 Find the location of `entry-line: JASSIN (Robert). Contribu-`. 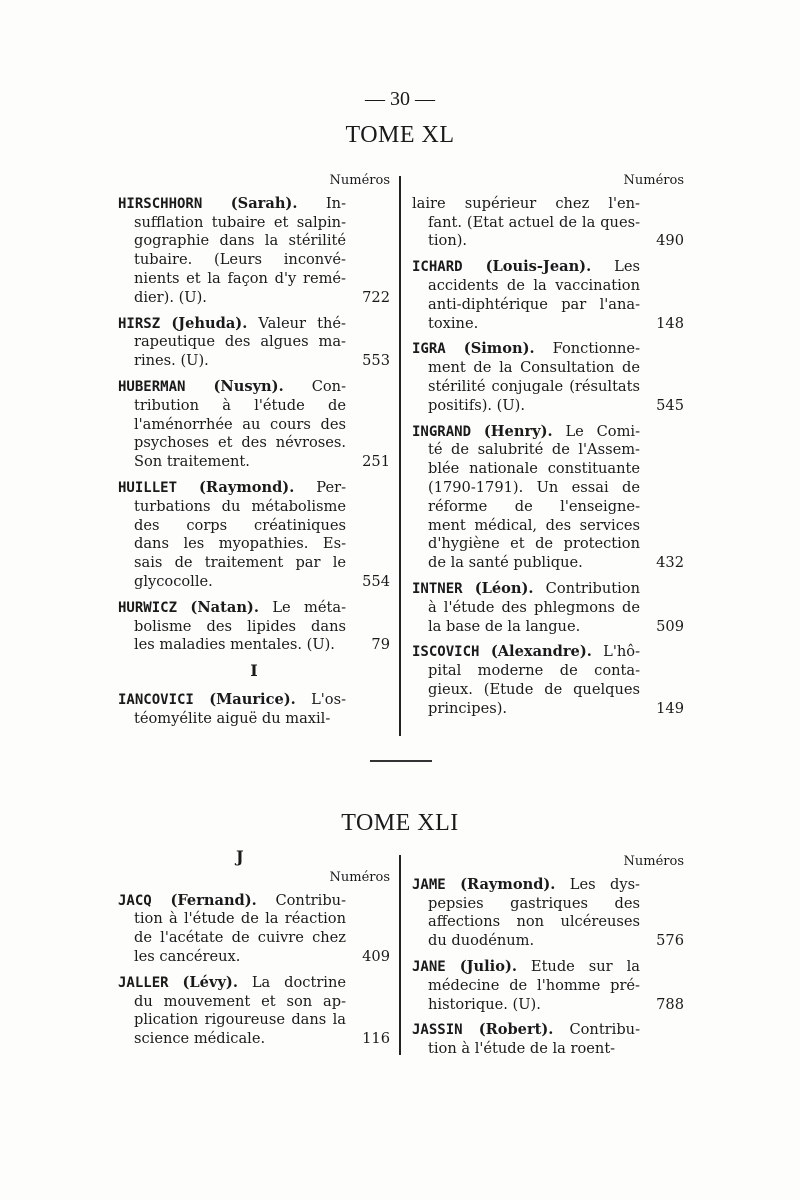

entry-line: JASSIN (Robert). Contribu- is located at coordinates (548, 1030).